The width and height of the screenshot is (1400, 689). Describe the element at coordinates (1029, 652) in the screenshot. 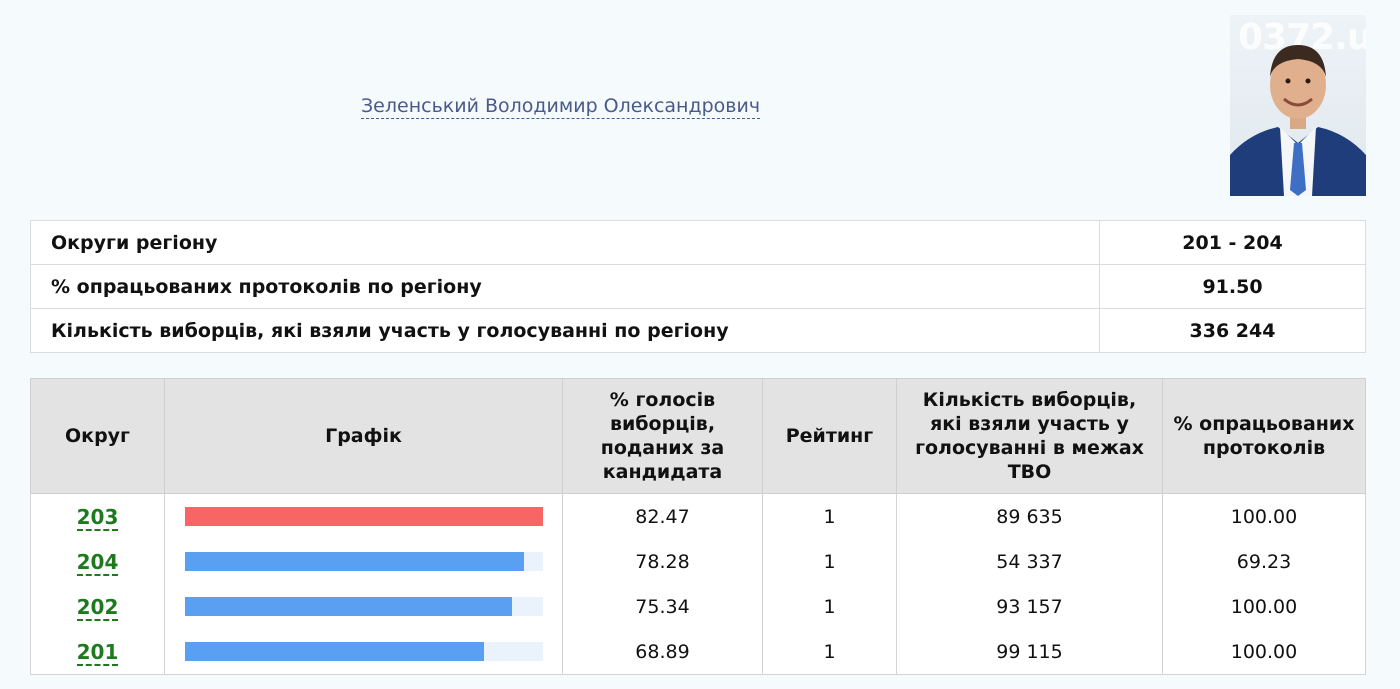

I see `voters-cell: 99 115` at that location.